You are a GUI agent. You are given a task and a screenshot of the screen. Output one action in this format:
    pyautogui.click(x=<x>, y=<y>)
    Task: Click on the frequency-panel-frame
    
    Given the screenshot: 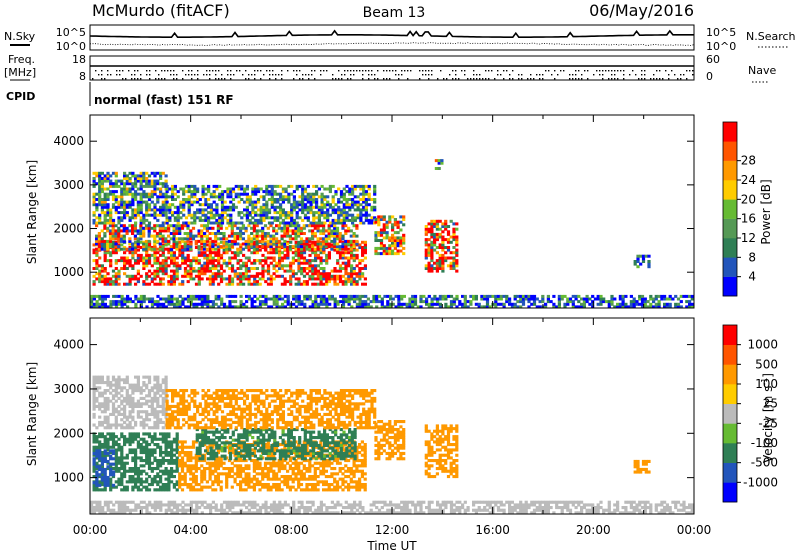 What is the action you would take?
    pyautogui.click(x=392, y=68)
    